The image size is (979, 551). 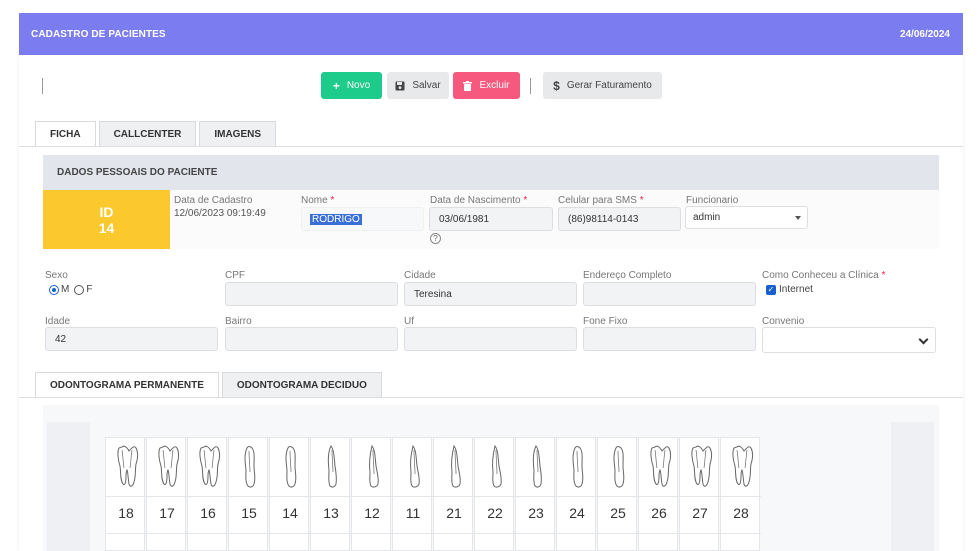 I want to click on tab-imagens: IMAGENS, so click(x=238, y=134).